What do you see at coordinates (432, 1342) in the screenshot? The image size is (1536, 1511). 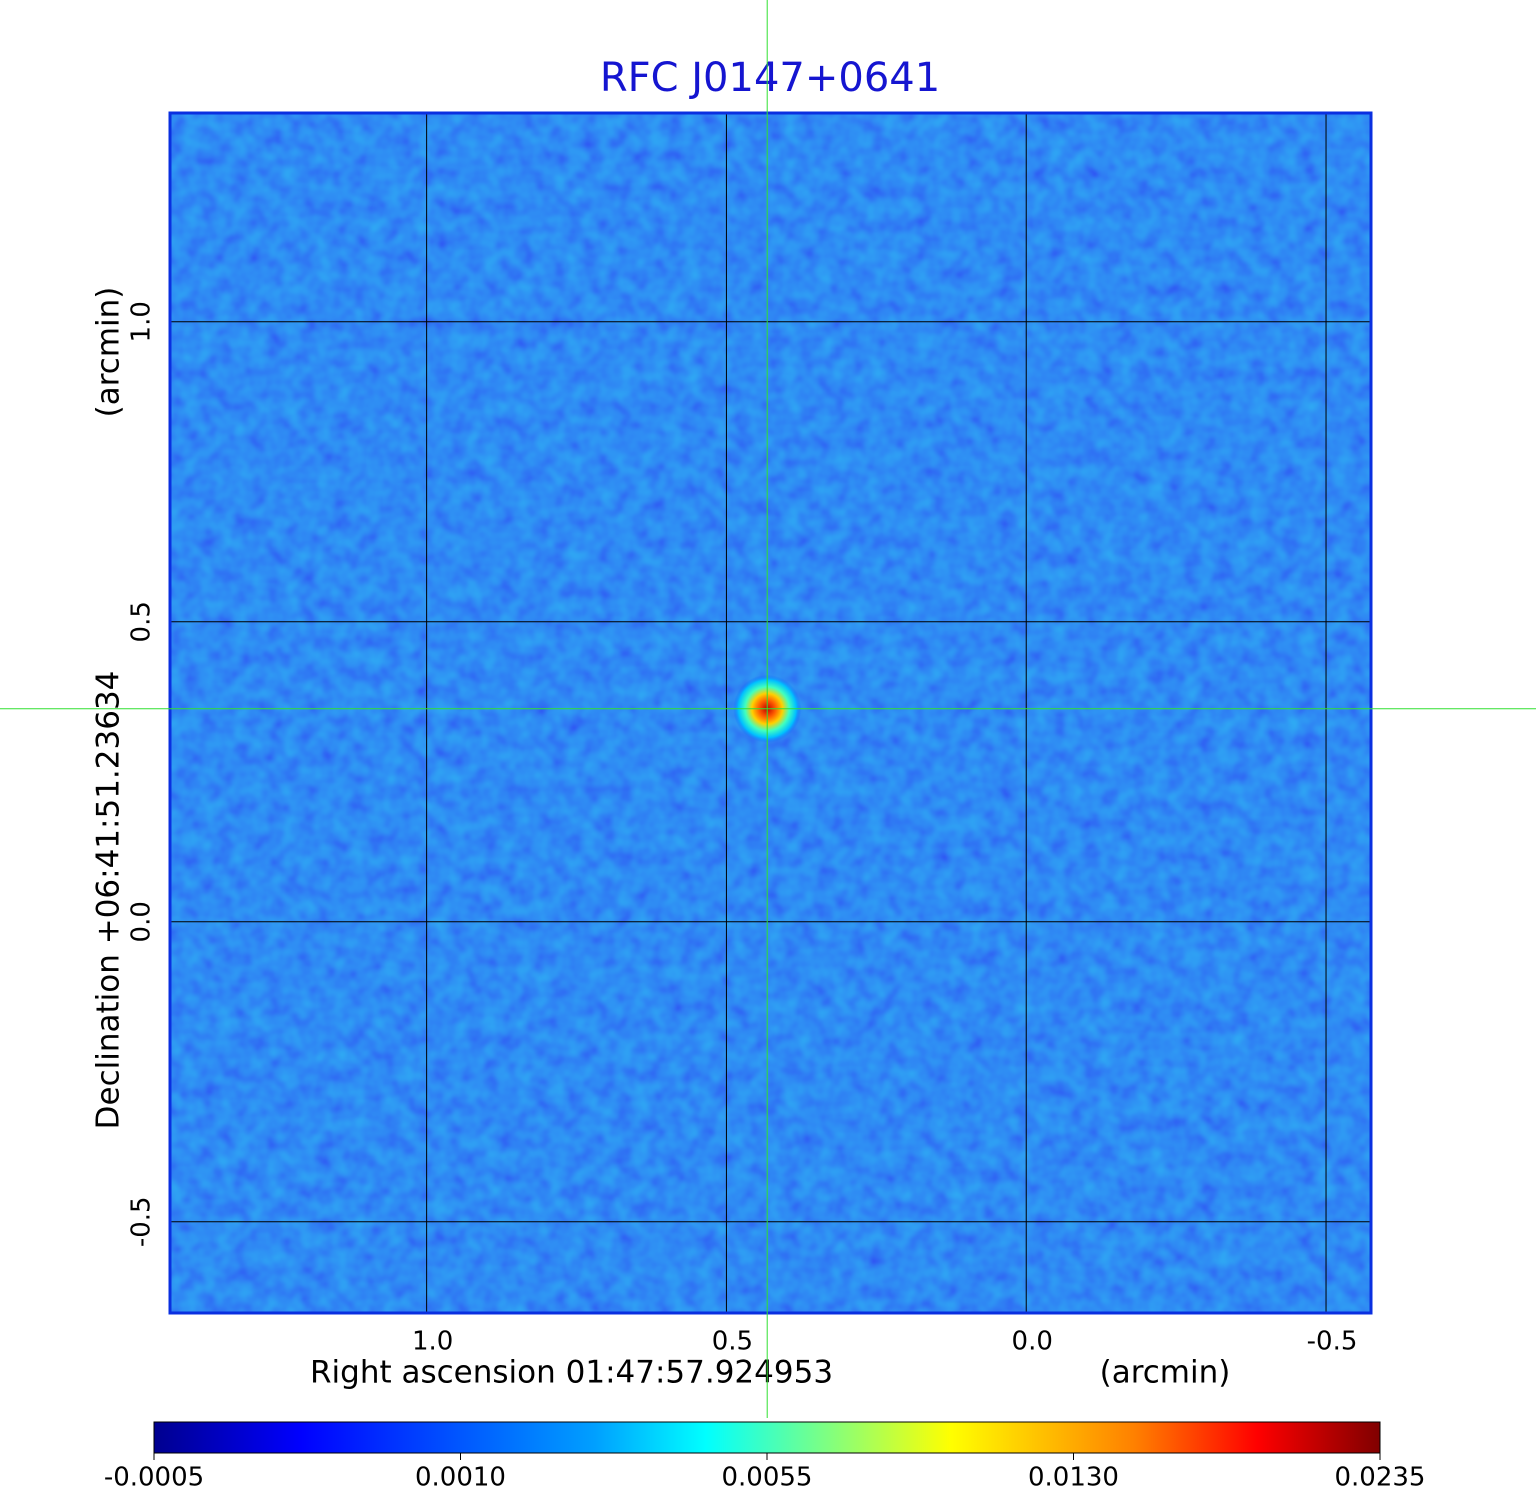 I see `x-tick-label: 1.0` at bounding box center [432, 1342].